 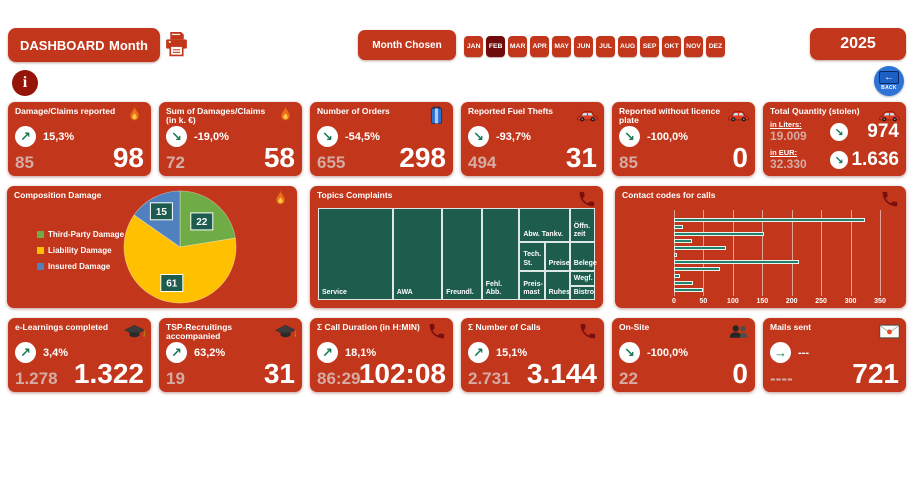 What do you see at coordinates (79, 139) in the screenshot?
I see `kpi-card-damage-claims: Damage/Claims reported ↗ 15,3% 85 98` at bounding box center [79, 139].